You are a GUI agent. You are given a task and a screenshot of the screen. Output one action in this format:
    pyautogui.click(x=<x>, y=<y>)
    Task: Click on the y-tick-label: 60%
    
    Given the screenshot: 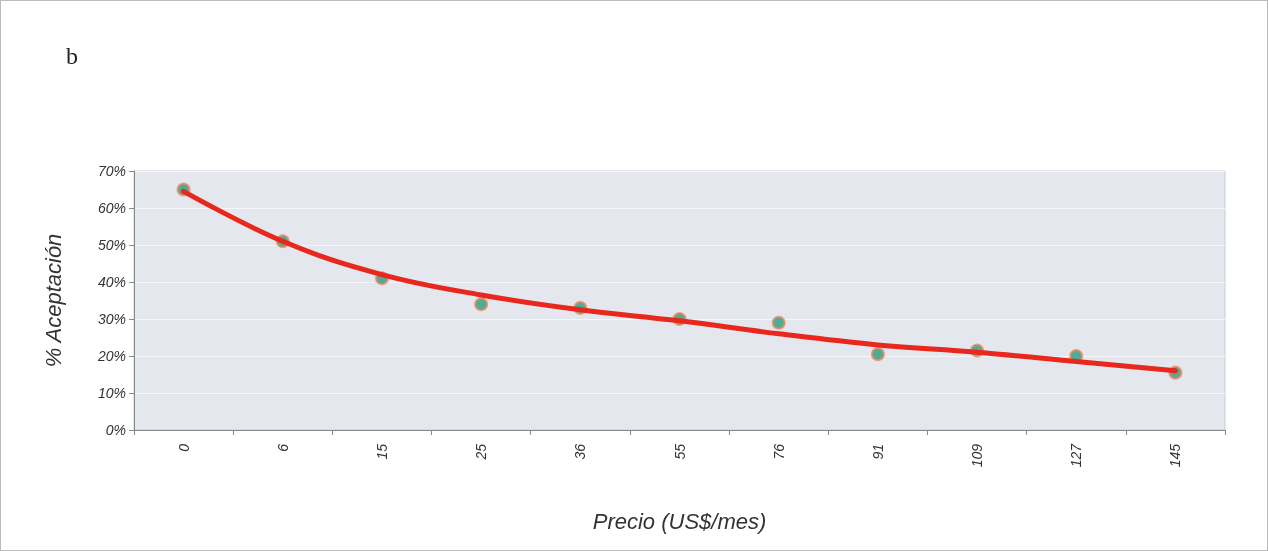 What is the action you would take?
    pyautogui.click(x=111, y=208)
    